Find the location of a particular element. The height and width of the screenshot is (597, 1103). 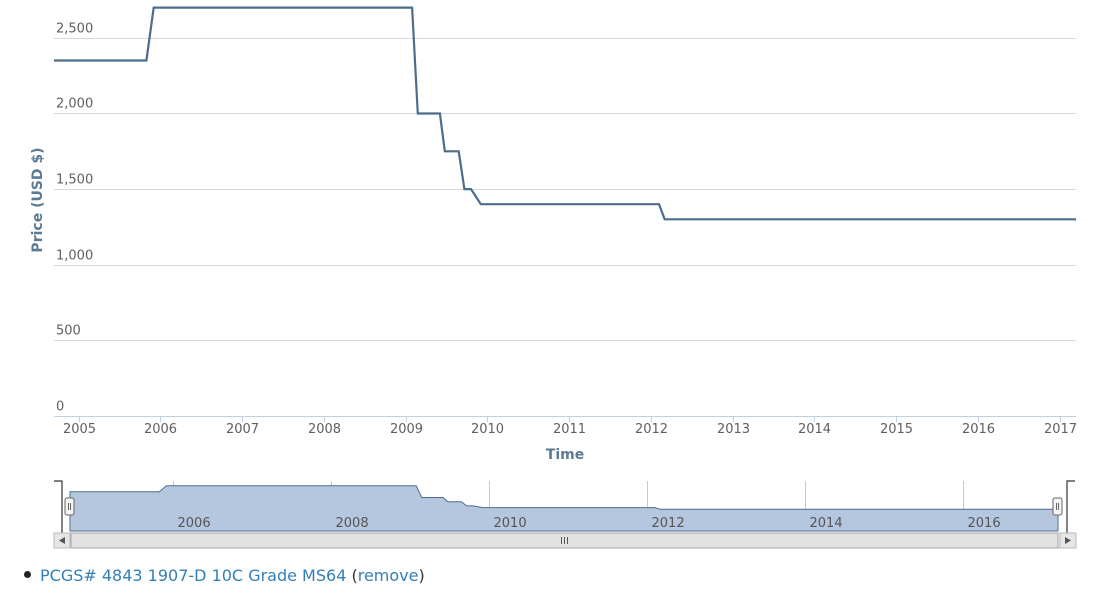

navigator-right-handle is located at coordinates (1057, 506).